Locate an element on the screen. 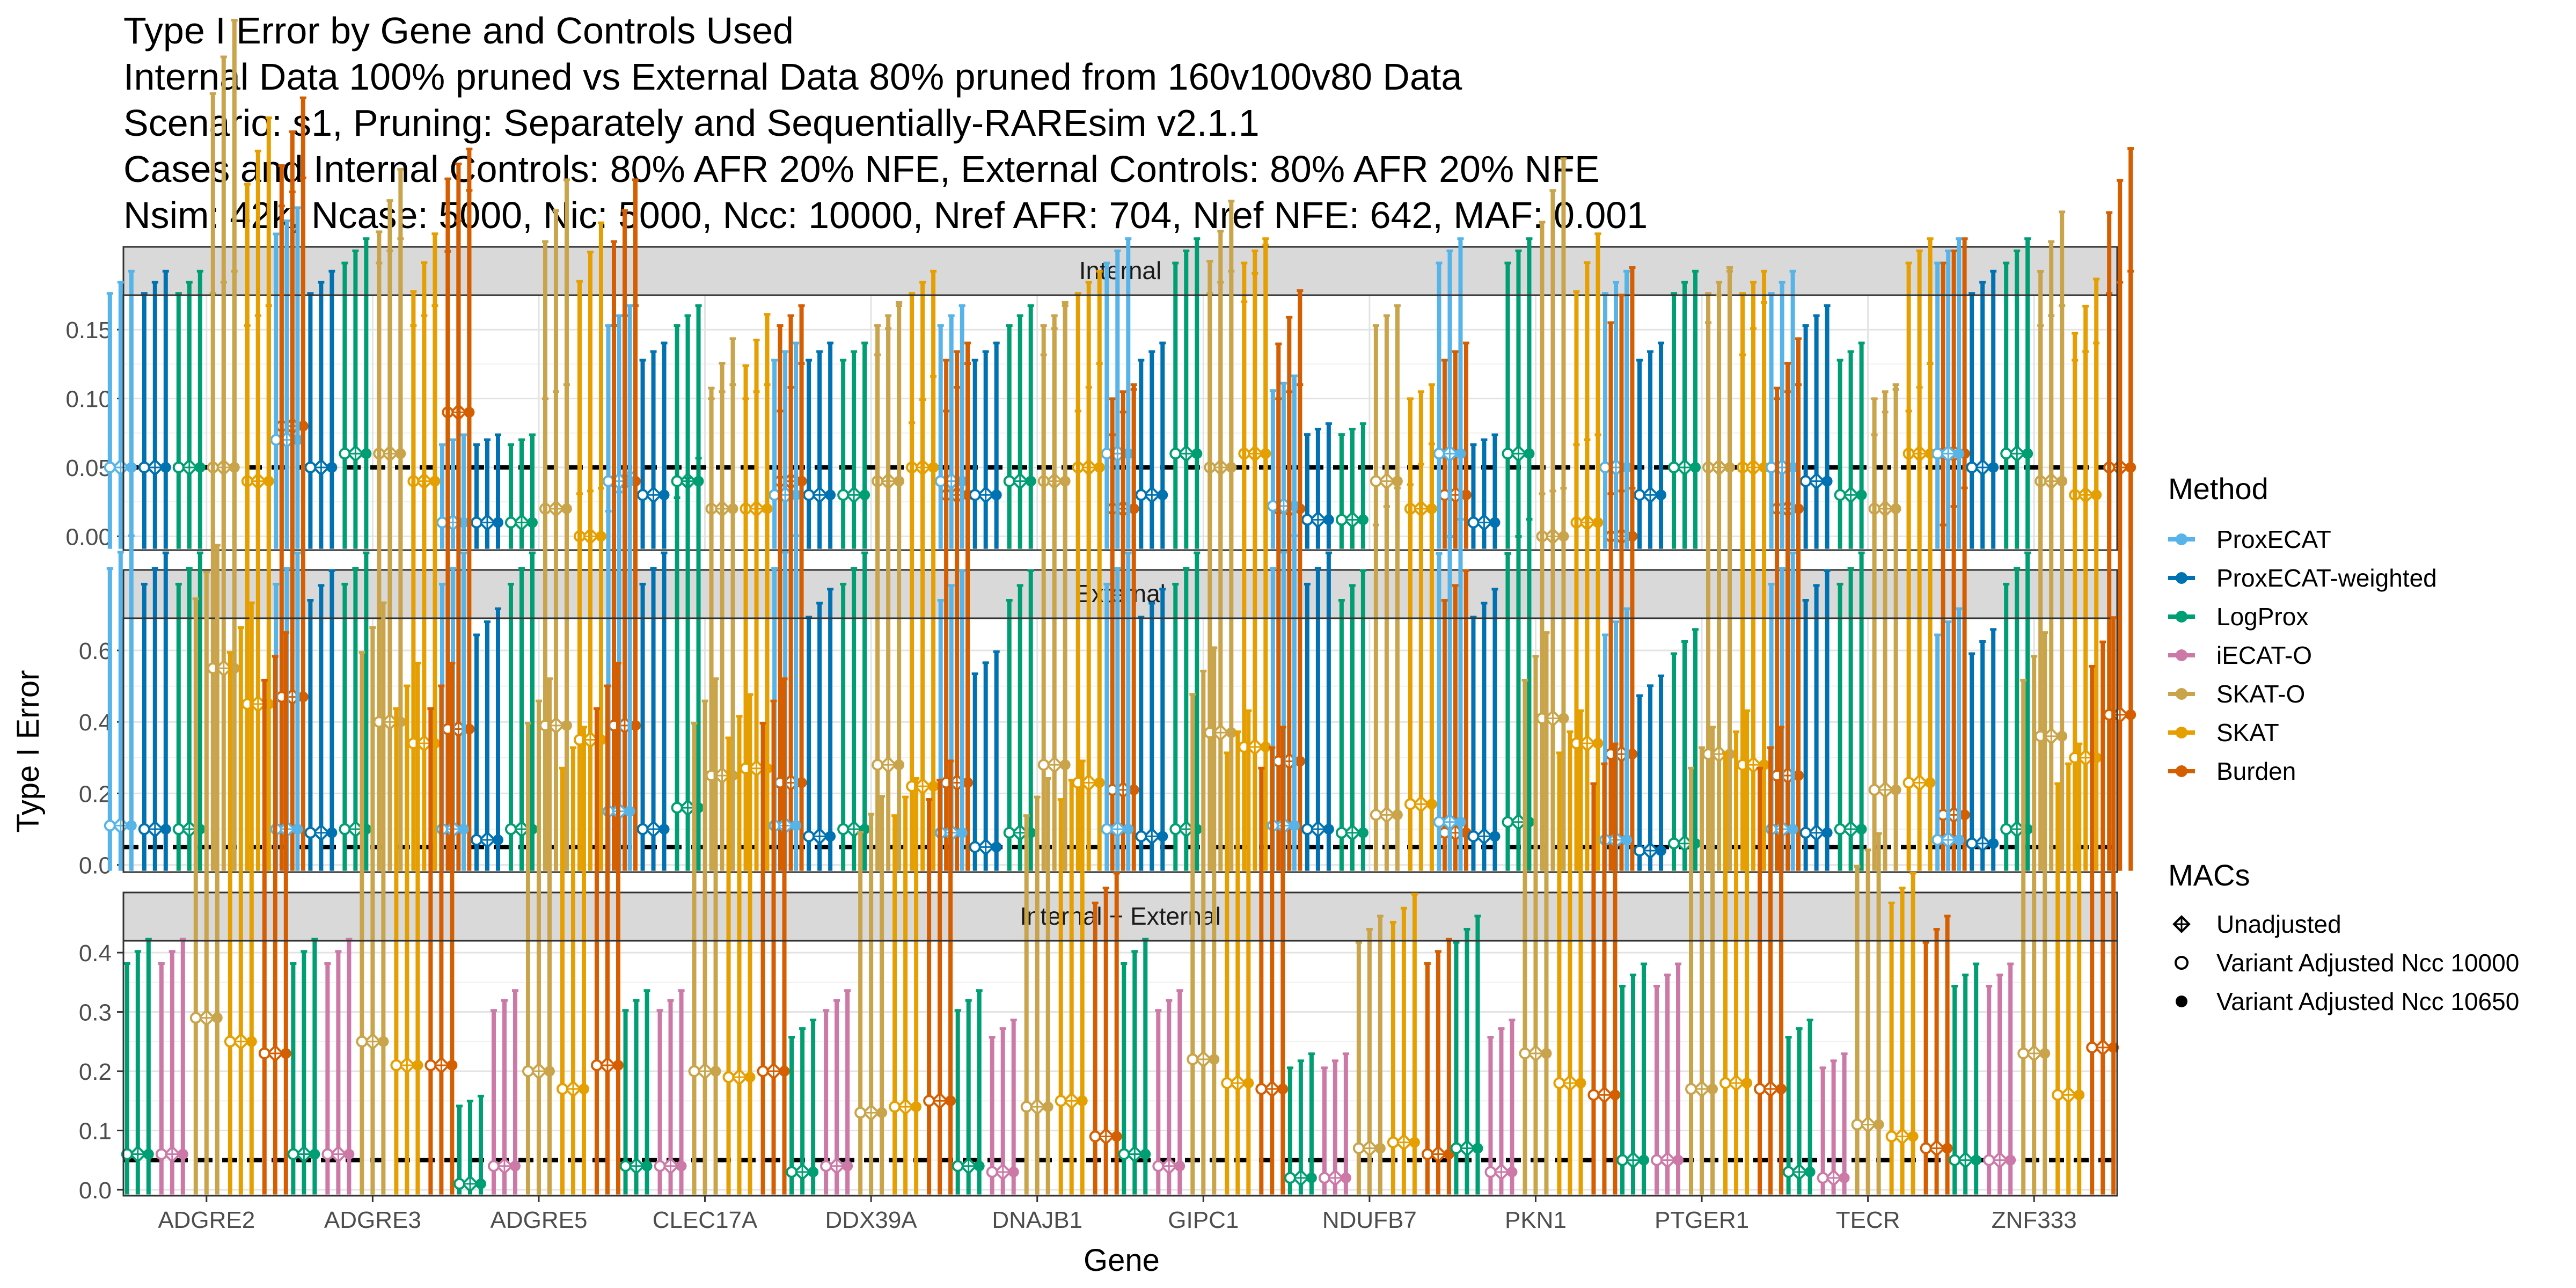  x-tick-label: NDUFB7 is located at coordinates (1369, 1220).